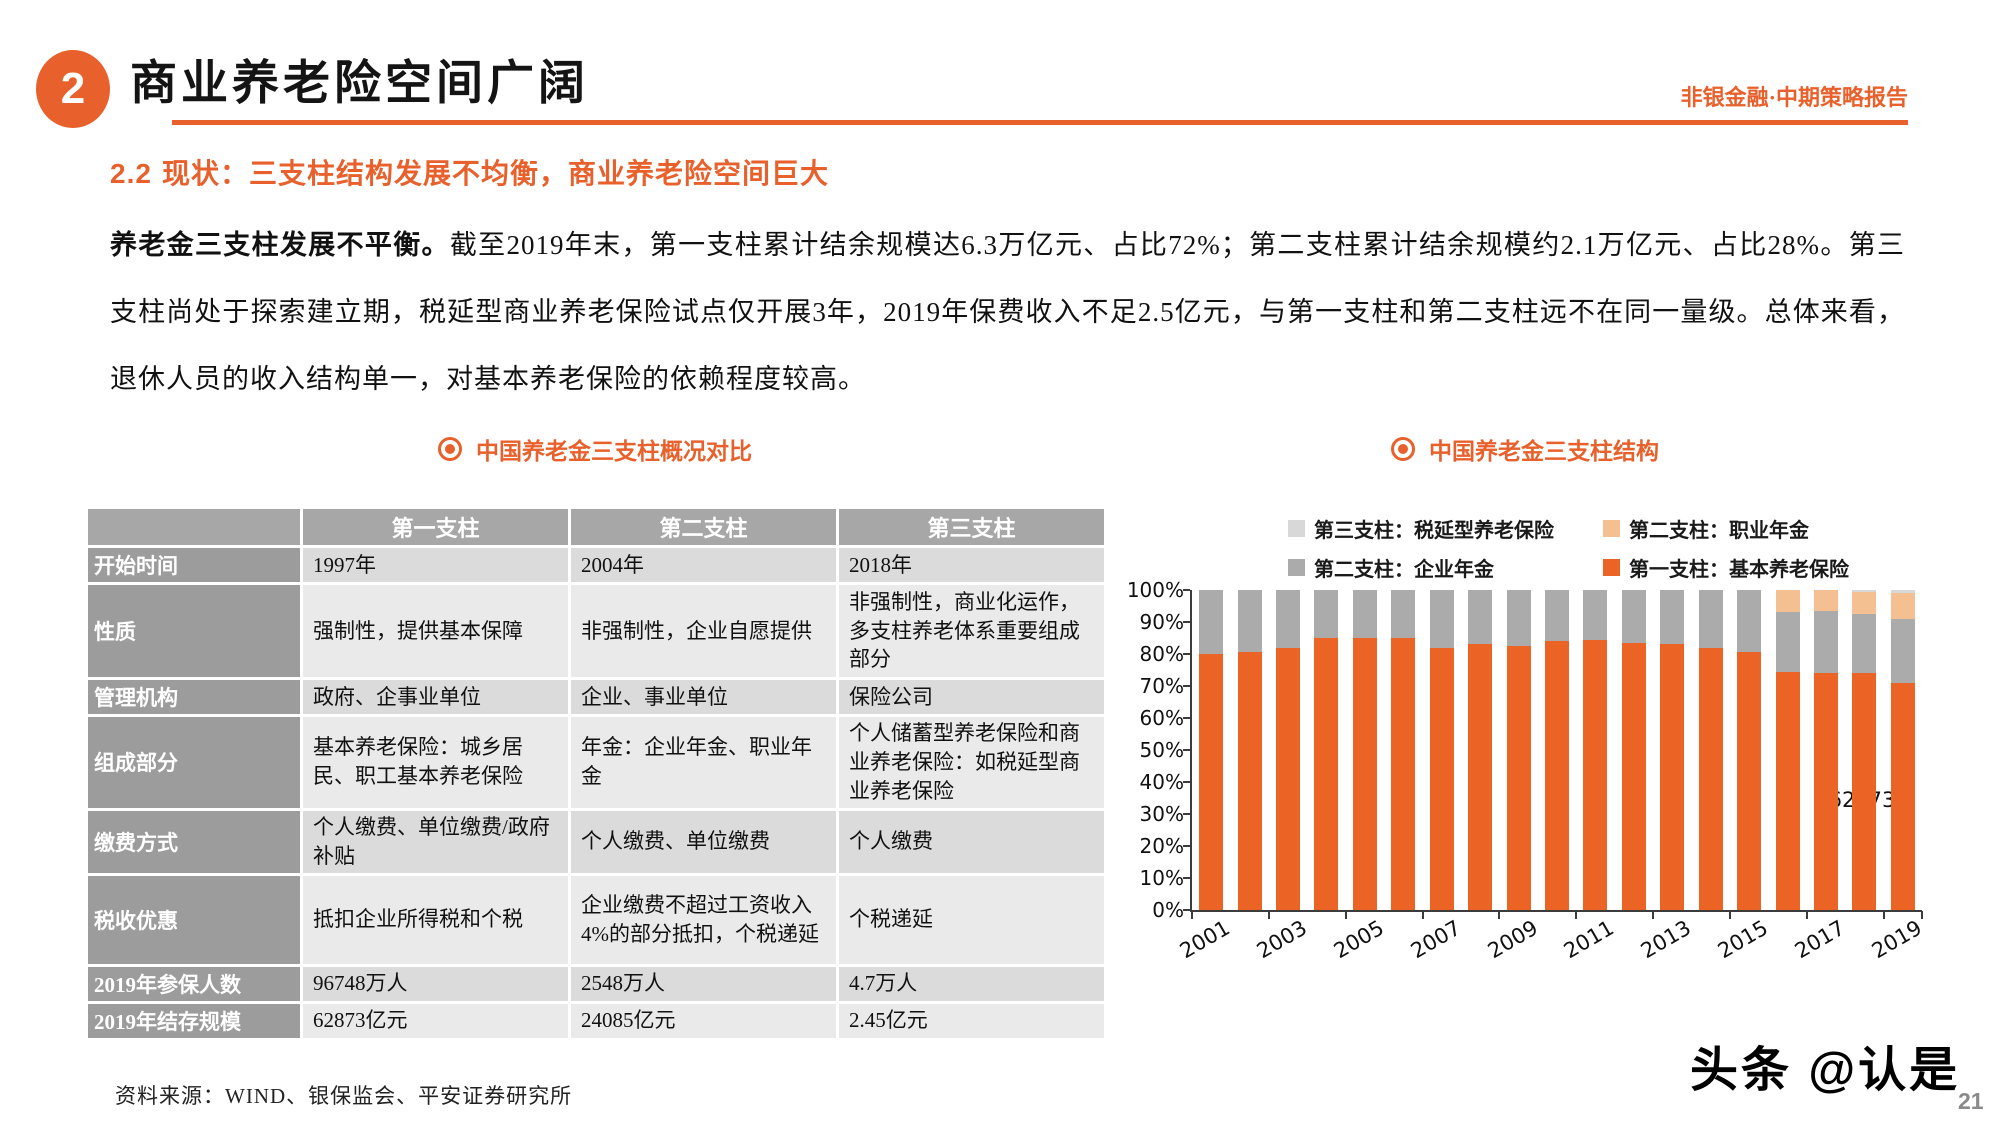 The height and width of the screenshot is (1125, 2000). What do you see at coordinates (194, 1020) in the screenshot?
I see `table-row-label: 2019年结存规模` at bounding box center [194, 1020].